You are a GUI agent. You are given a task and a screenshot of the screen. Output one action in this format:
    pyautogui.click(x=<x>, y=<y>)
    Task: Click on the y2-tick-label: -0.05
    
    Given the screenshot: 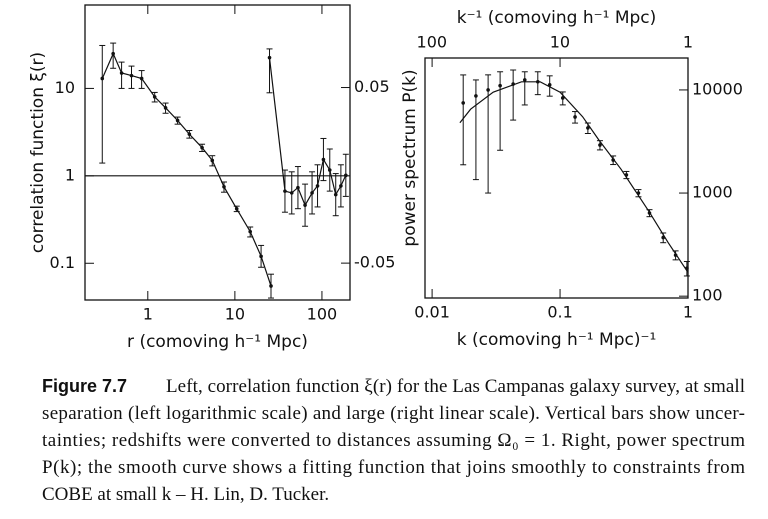 What is the action you would take?
    pyautogui.click(x=374, y=262)
    